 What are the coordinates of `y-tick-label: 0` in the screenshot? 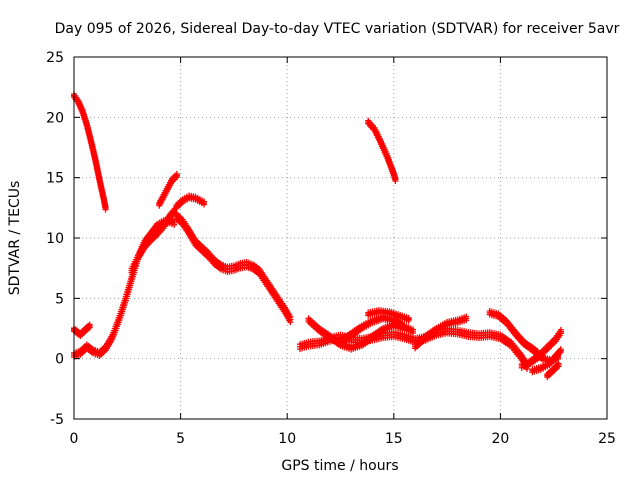 It's located at (59, 360).